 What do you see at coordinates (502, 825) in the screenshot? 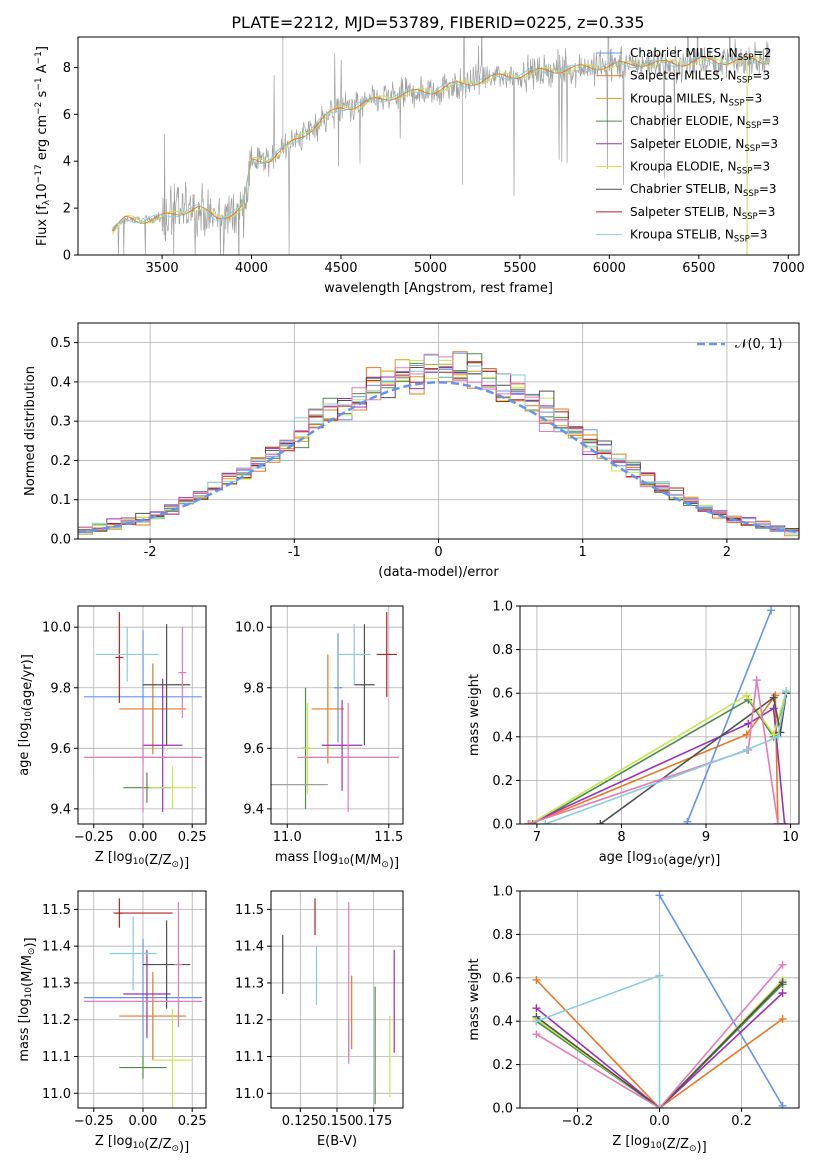
I see `y-tick-label: 0.0` at bounding box center [502, 825].